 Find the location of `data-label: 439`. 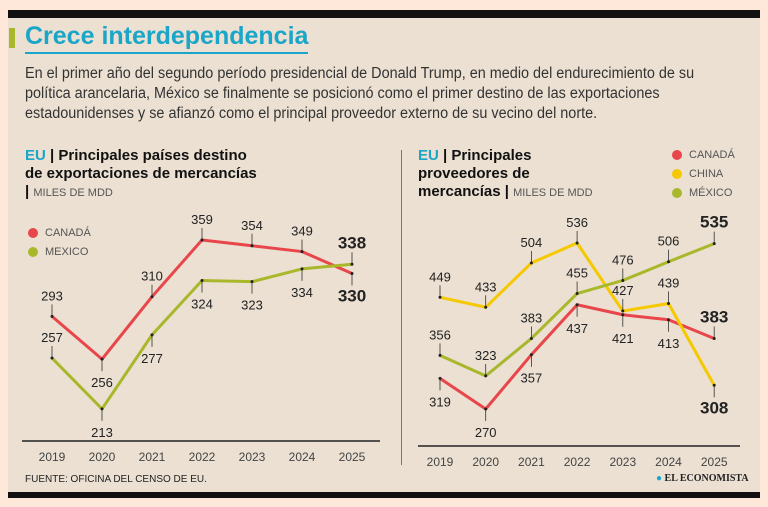

data-label: 439 is located at coordinates (669, 283).